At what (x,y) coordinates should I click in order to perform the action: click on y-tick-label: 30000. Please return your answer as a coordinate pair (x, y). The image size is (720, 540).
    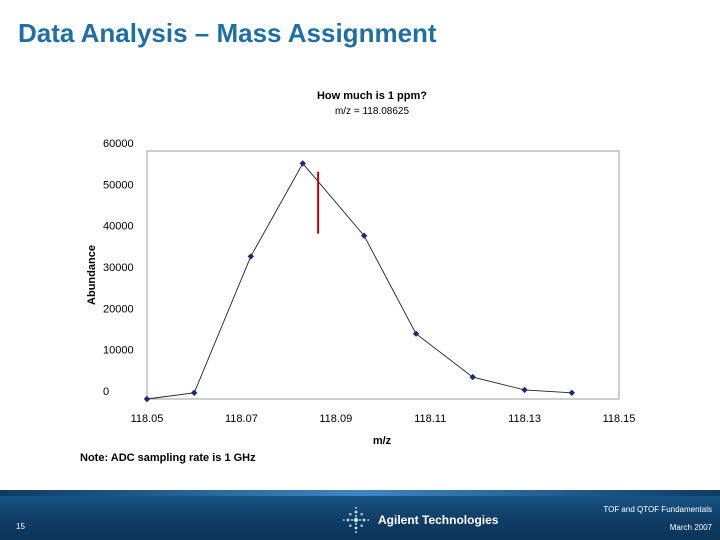
    Looking at the image, I should click on (118, 268).